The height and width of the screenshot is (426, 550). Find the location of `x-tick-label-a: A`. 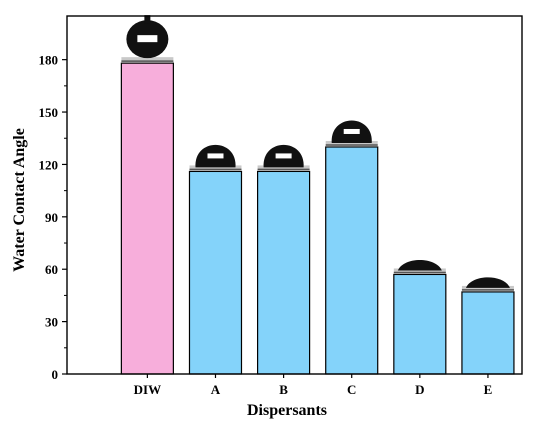

x-tick-label-a: A is located at coordinates (216, 389).